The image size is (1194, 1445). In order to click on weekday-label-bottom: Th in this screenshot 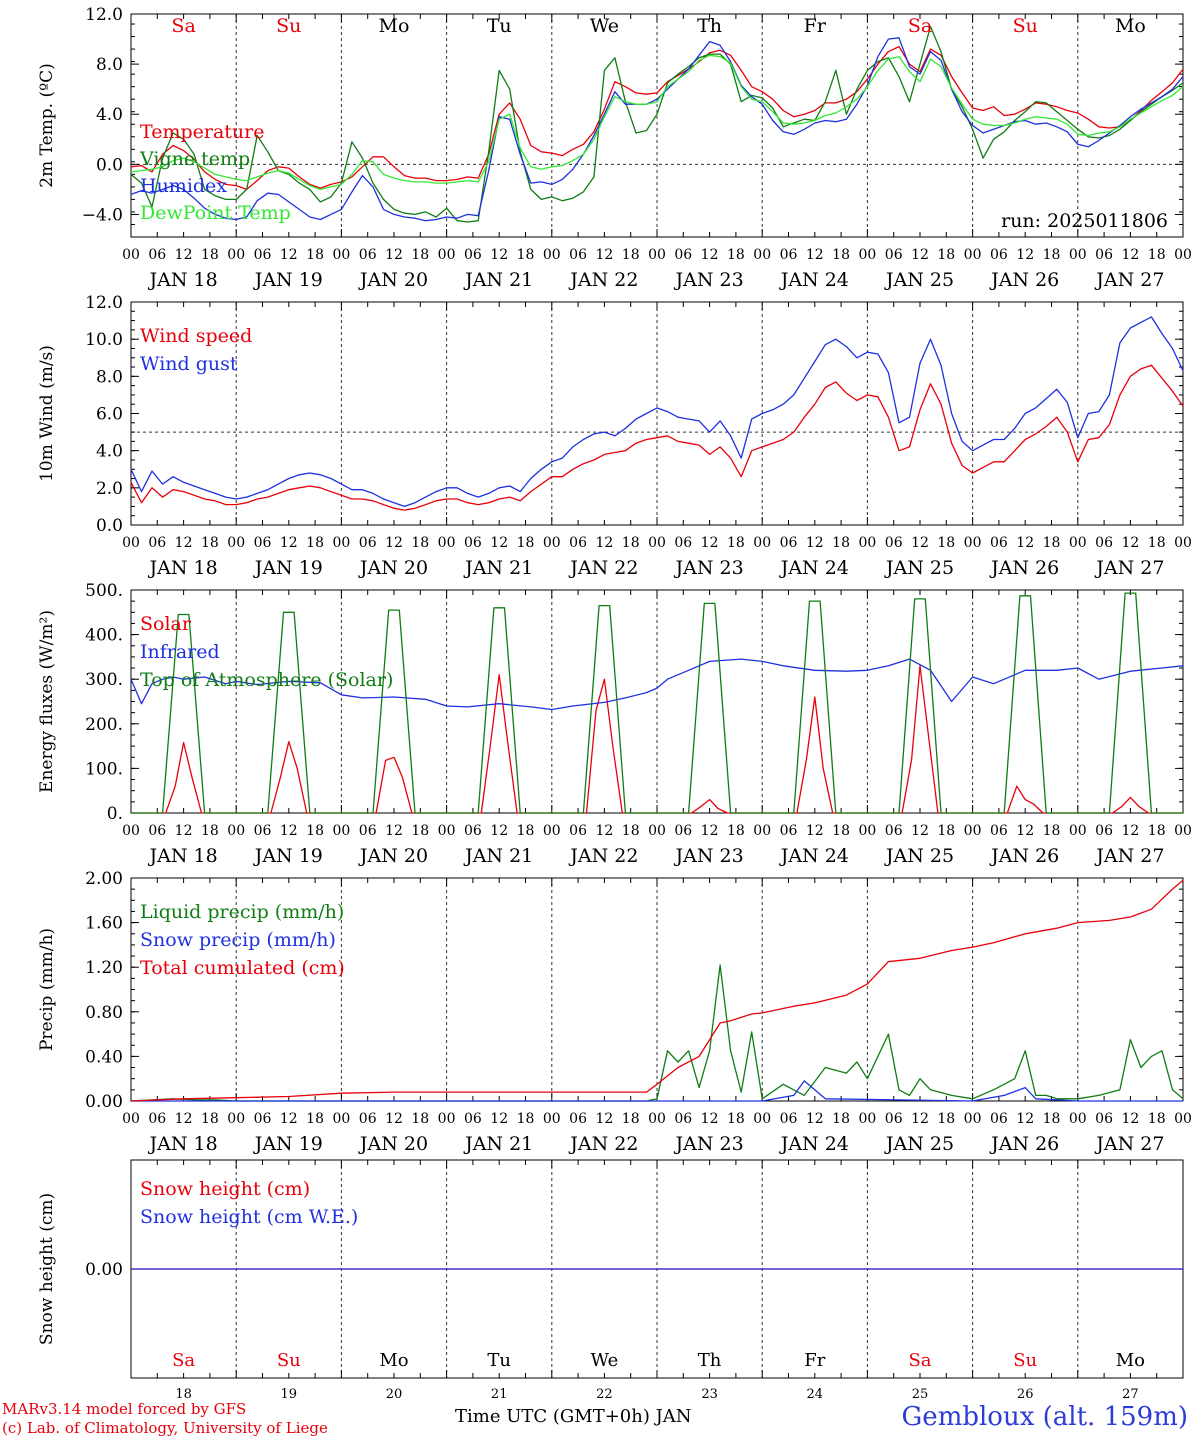, I will do `click(710, 1360)`.